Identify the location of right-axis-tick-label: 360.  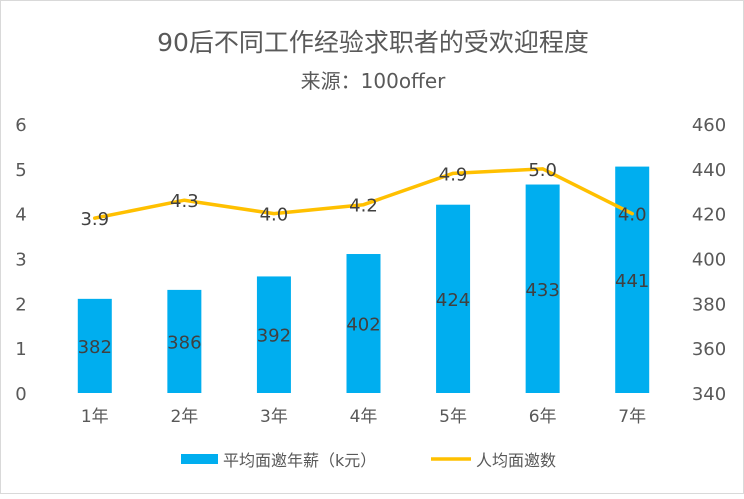
(709, 349).